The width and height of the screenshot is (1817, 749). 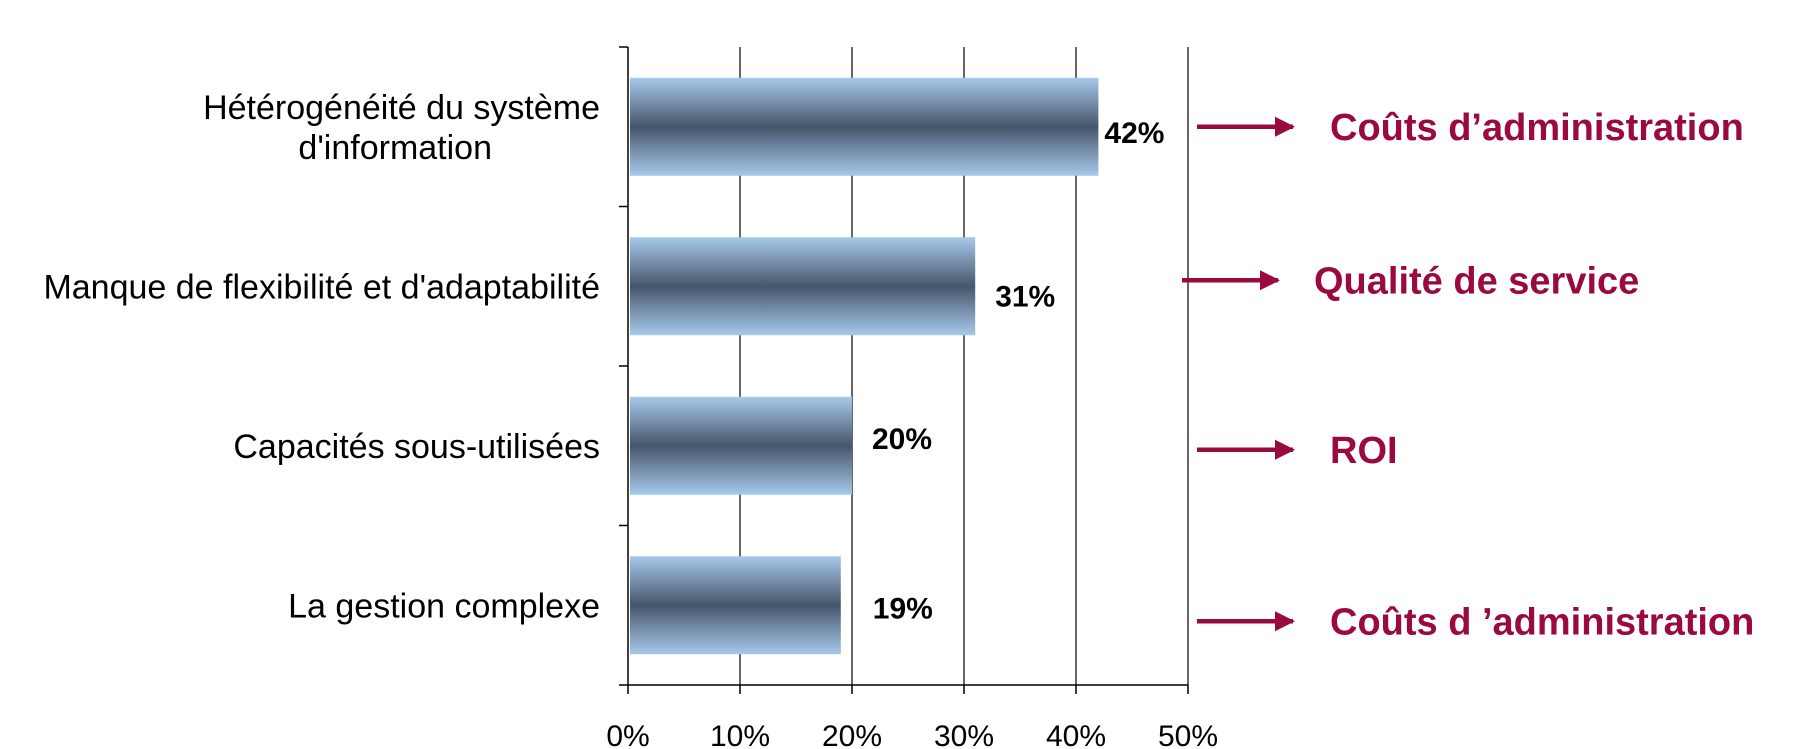 What do you see at coordinates (401, 108) in the screenshot?
I see `category-label: Hétérogénéité du système` at bounding box center [401, 108].